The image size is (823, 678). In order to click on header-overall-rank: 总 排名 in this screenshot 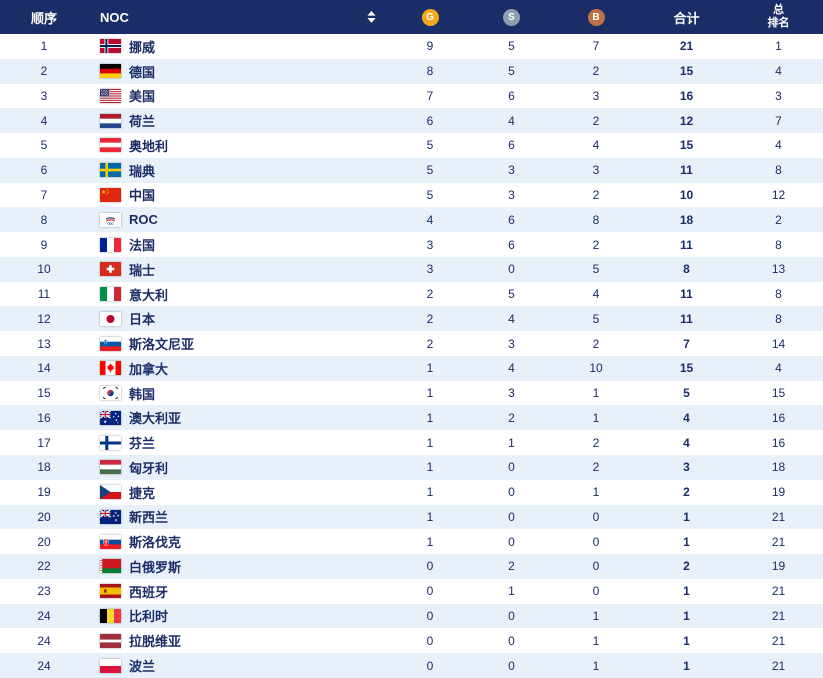, I will do `click(778, 17)`.